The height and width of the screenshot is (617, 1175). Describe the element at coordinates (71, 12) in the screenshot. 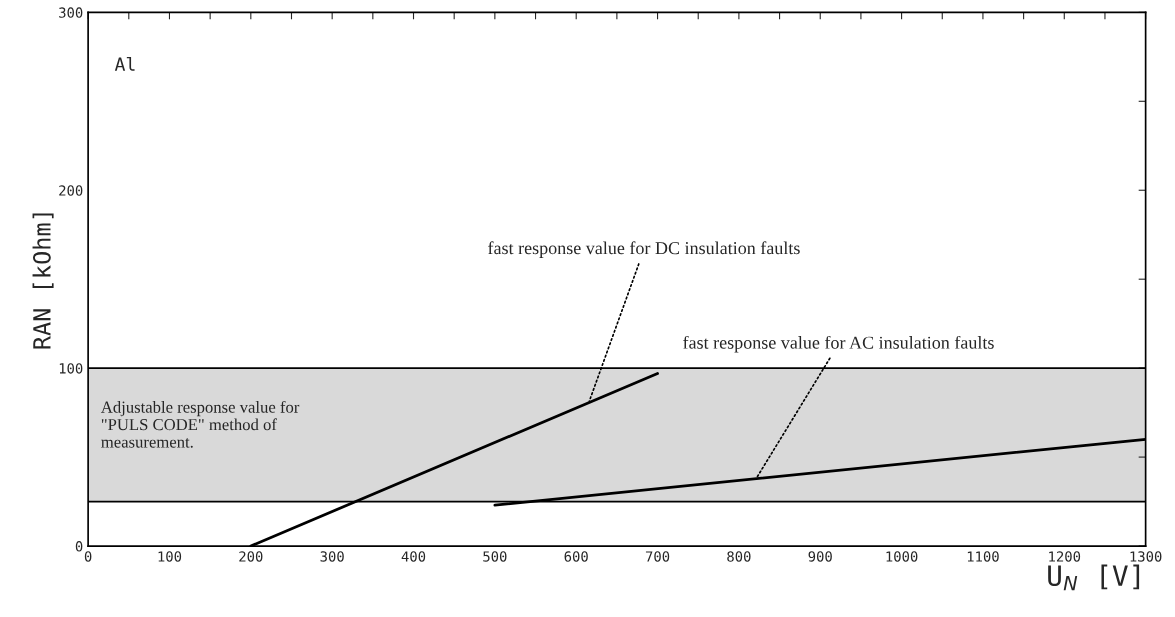

I see `y-tick-label: 300` at that location.